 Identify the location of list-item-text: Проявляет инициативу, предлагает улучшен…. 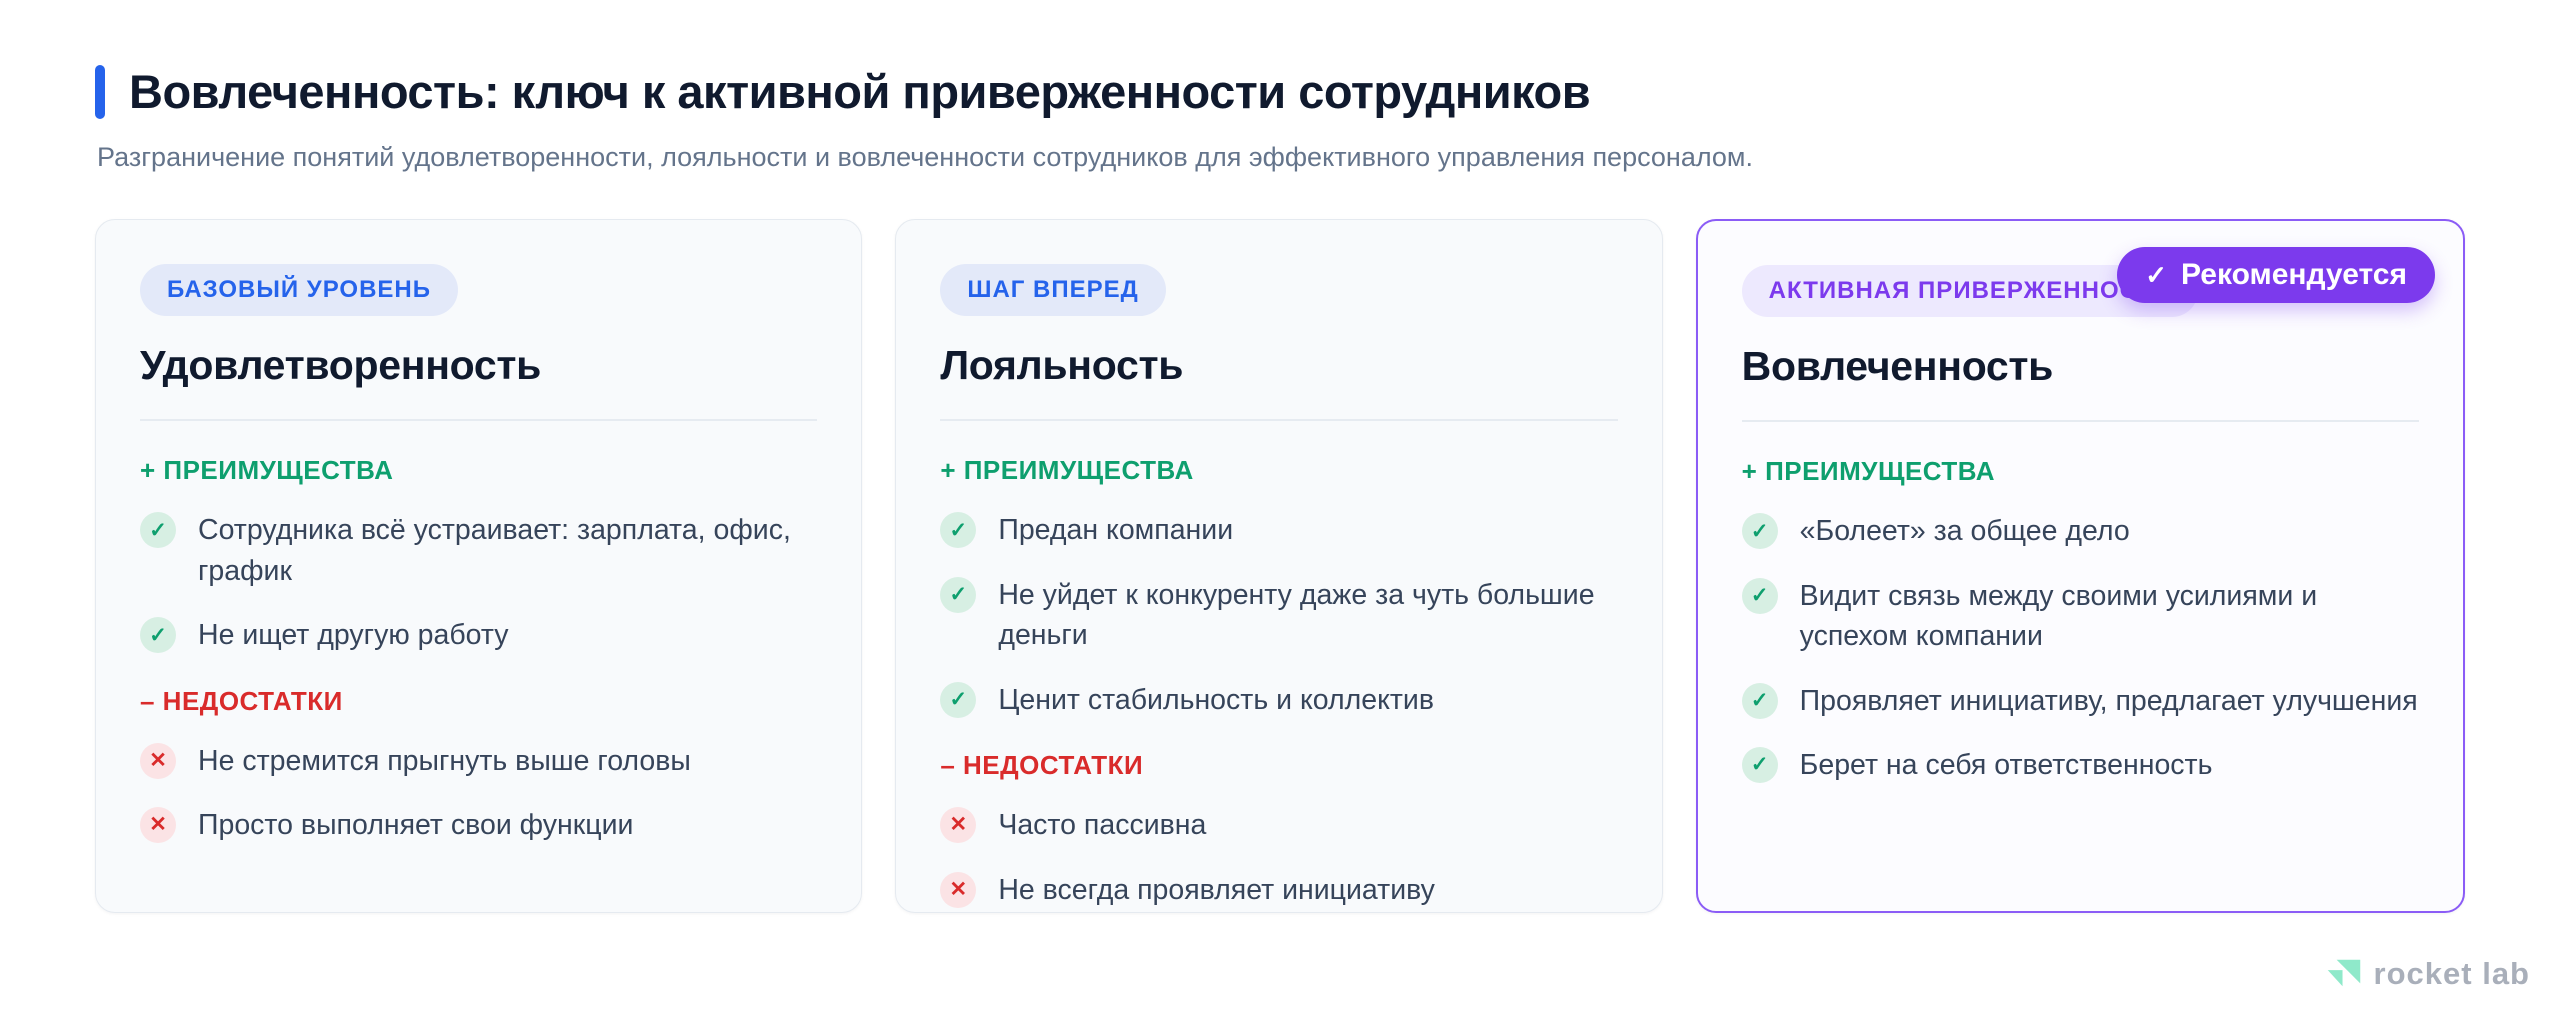
(2108, 700).